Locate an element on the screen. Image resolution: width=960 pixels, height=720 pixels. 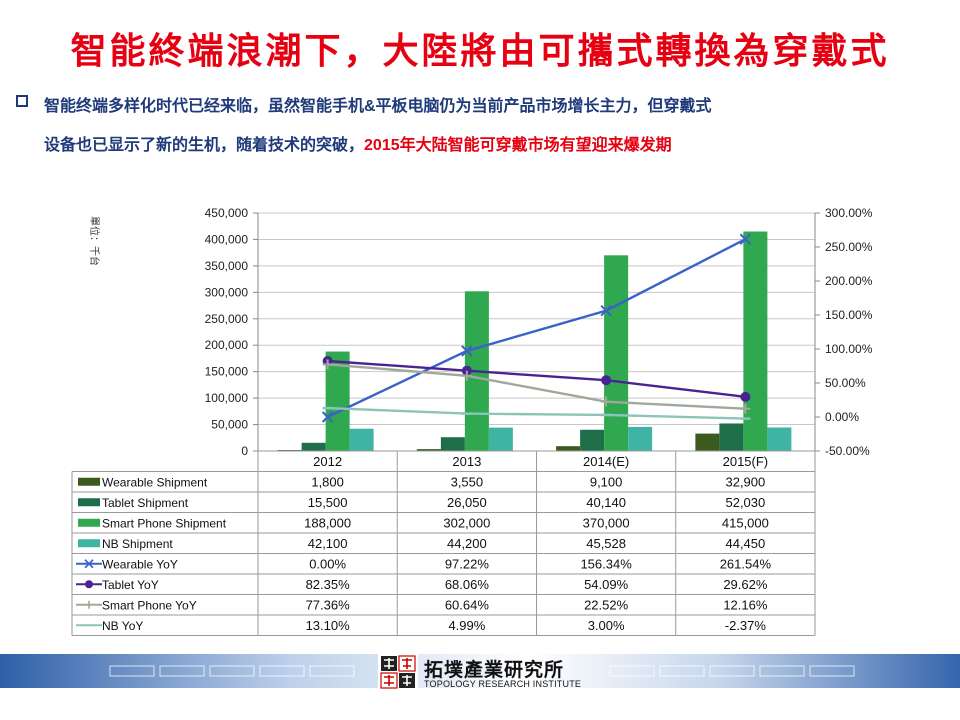
data-label-nb-yoy: 3.00% is located at coordinates (606, 625).